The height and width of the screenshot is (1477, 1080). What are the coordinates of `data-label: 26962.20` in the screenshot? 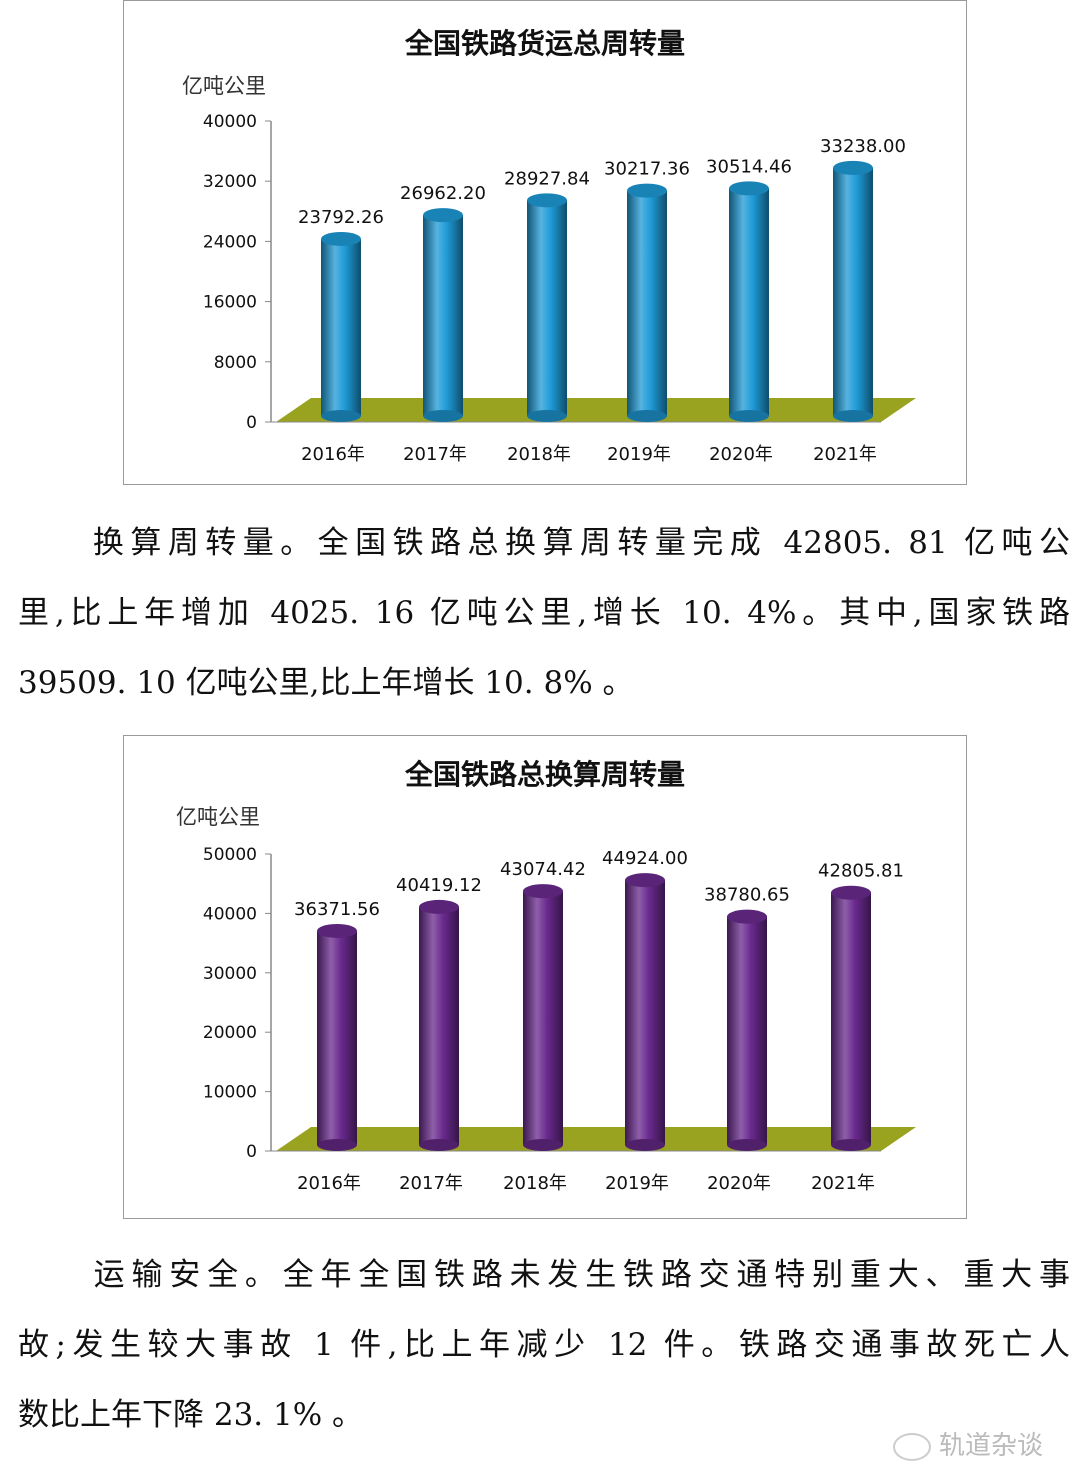 It's located at (443, 193).